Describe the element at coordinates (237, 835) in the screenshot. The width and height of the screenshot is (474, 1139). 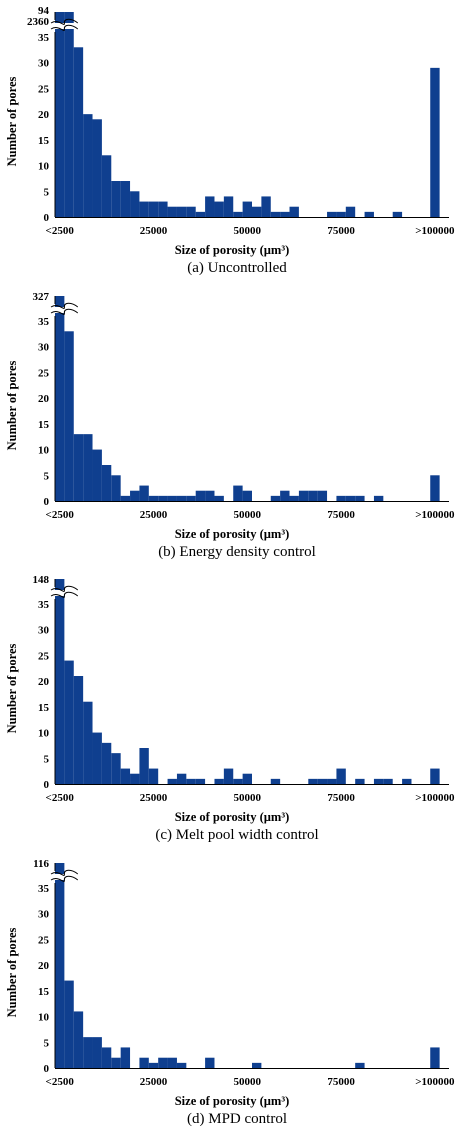
I see `chart-caption: (c) Melt pool width control` at that location.